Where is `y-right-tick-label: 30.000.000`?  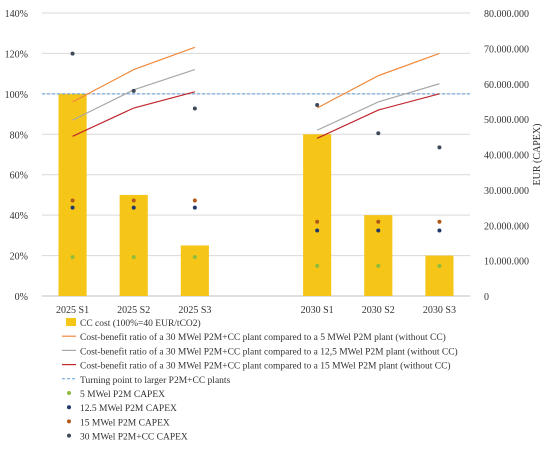 y-right-tick-label: 30.000.000 is located at coordinates (506, 191).